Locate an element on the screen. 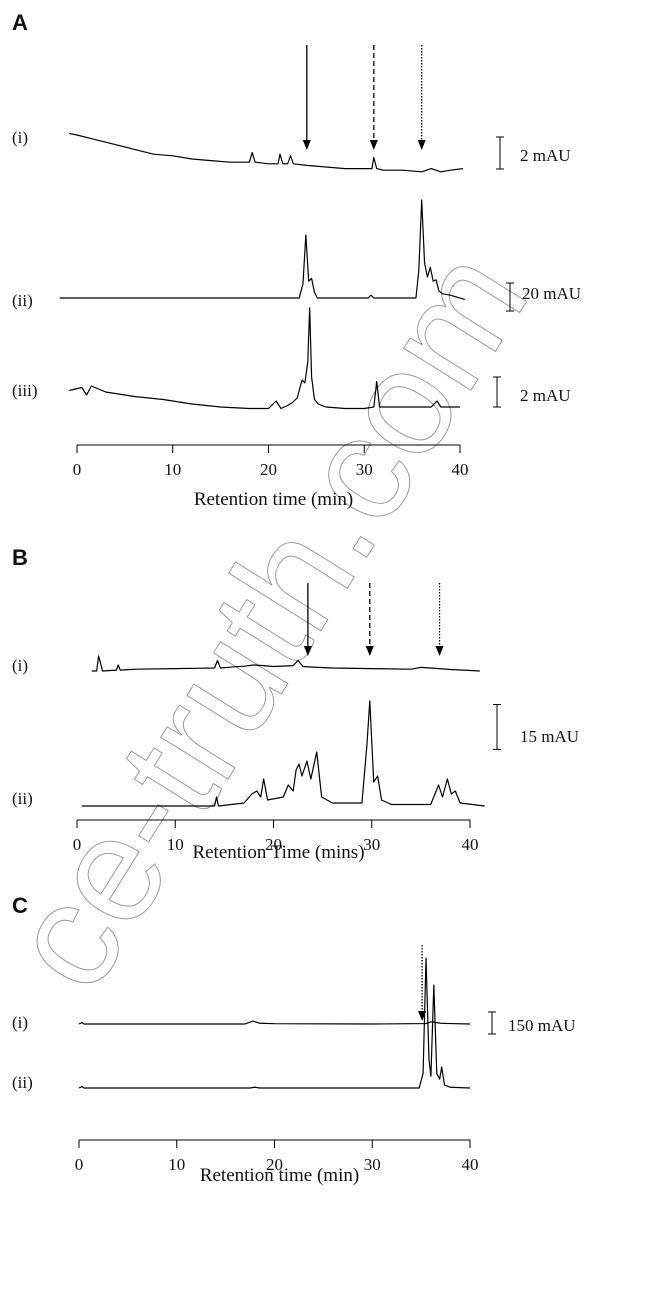  x-axis-label: Retention Time (mins) is located at coordinates (278, 852).